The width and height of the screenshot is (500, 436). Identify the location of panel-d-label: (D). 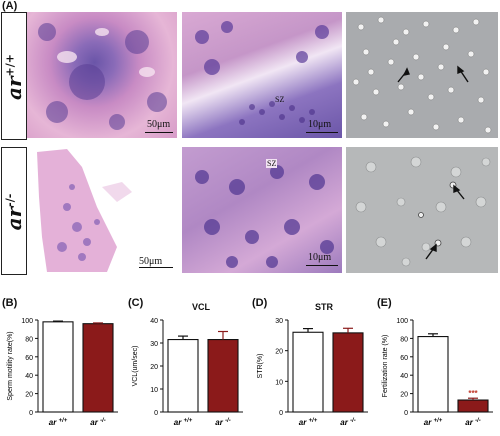
(260, 303).